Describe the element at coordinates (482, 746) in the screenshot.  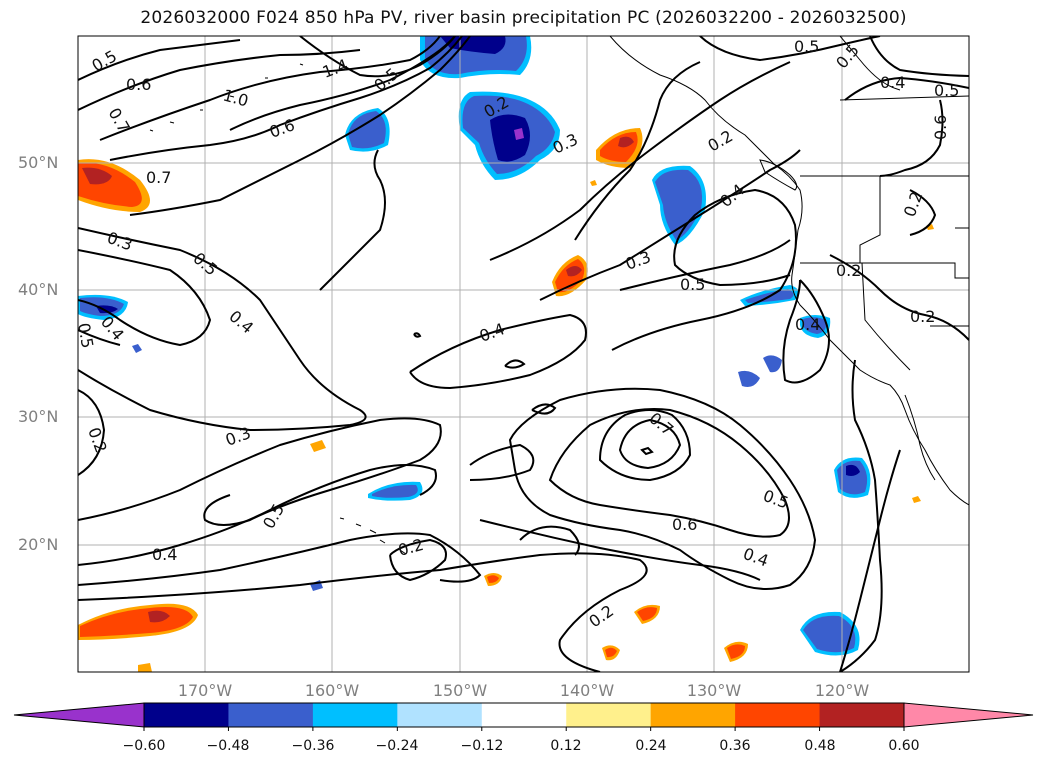
I see `colorbar-tick-label: −0.12` at that location.